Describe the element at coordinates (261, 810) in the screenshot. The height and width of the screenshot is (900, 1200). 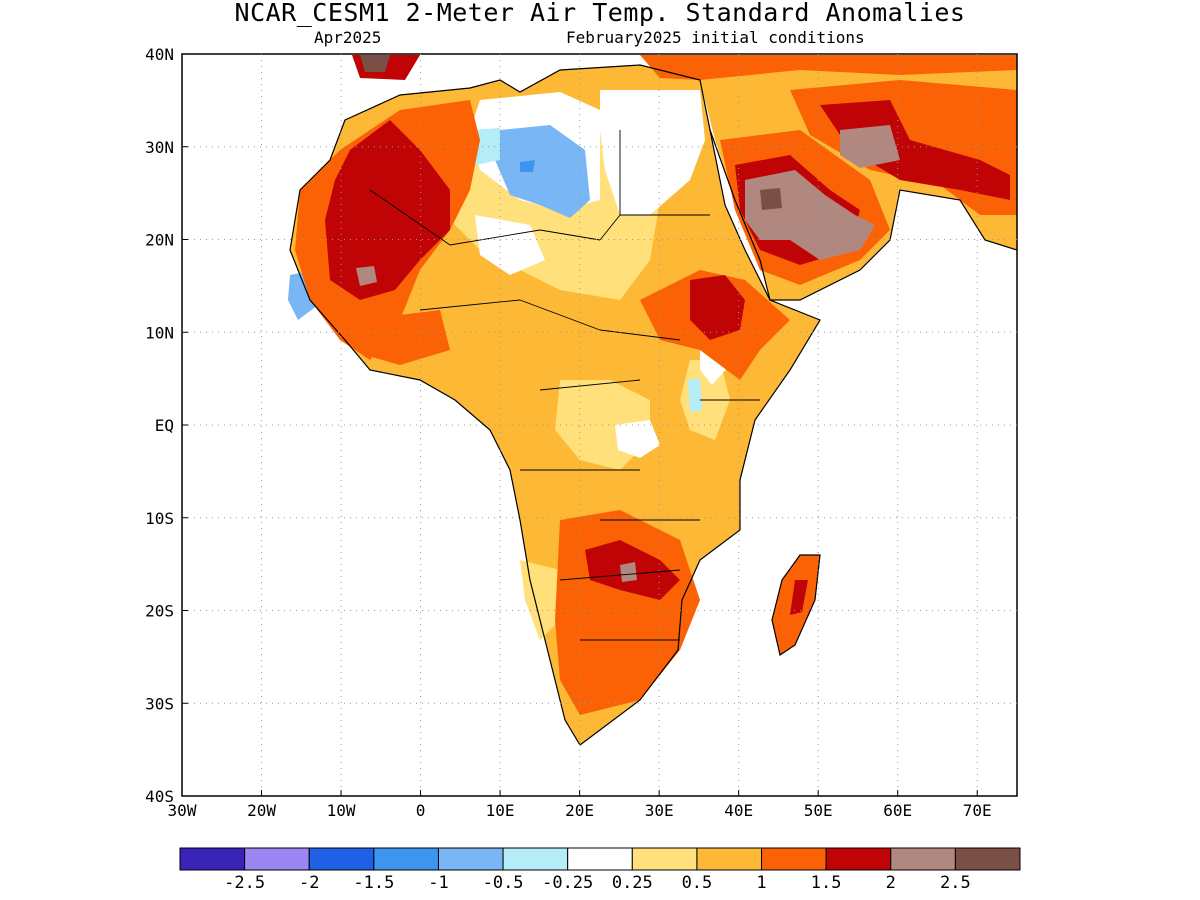
I see `lon-tick-label: 20W` at that location.